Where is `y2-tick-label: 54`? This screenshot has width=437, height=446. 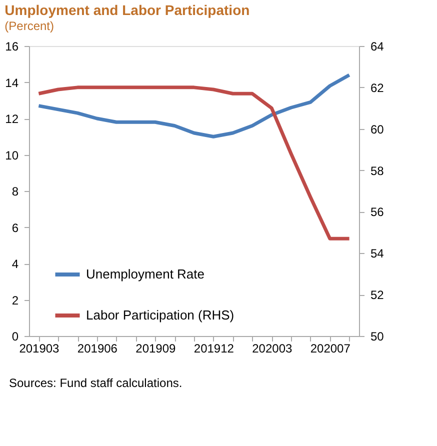 y2-tick-label: 54 is located at coordinates (377, 253).